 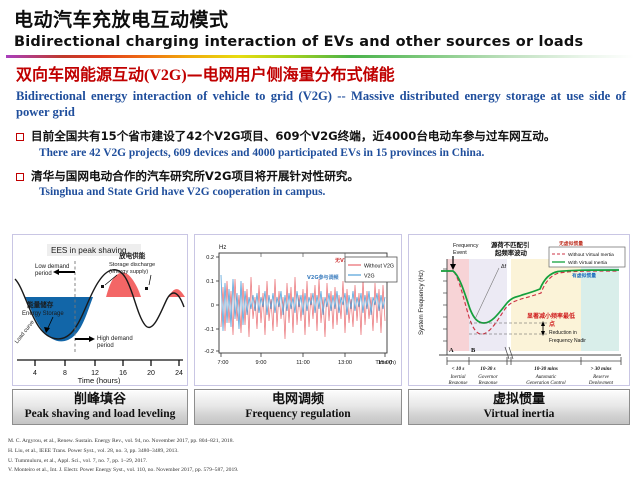 I want to click on peak-shaving-title: EES in peak shaving, so click(x=89, y=250).